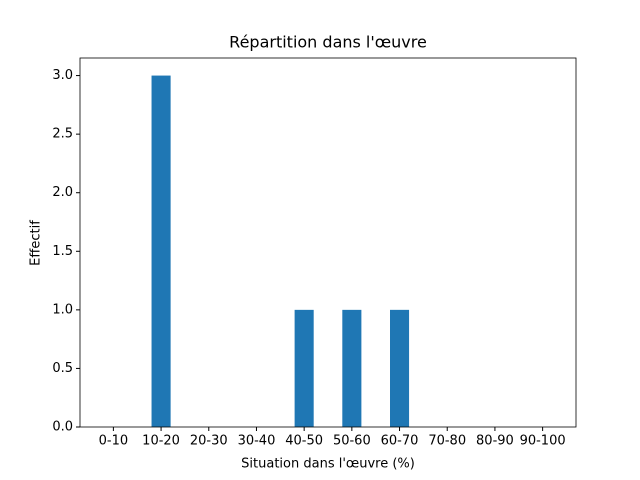 Image resolution: width=640 pixels, height=480 pixels. I want to click on x-tick-label: 60-70, so click(400, 441).